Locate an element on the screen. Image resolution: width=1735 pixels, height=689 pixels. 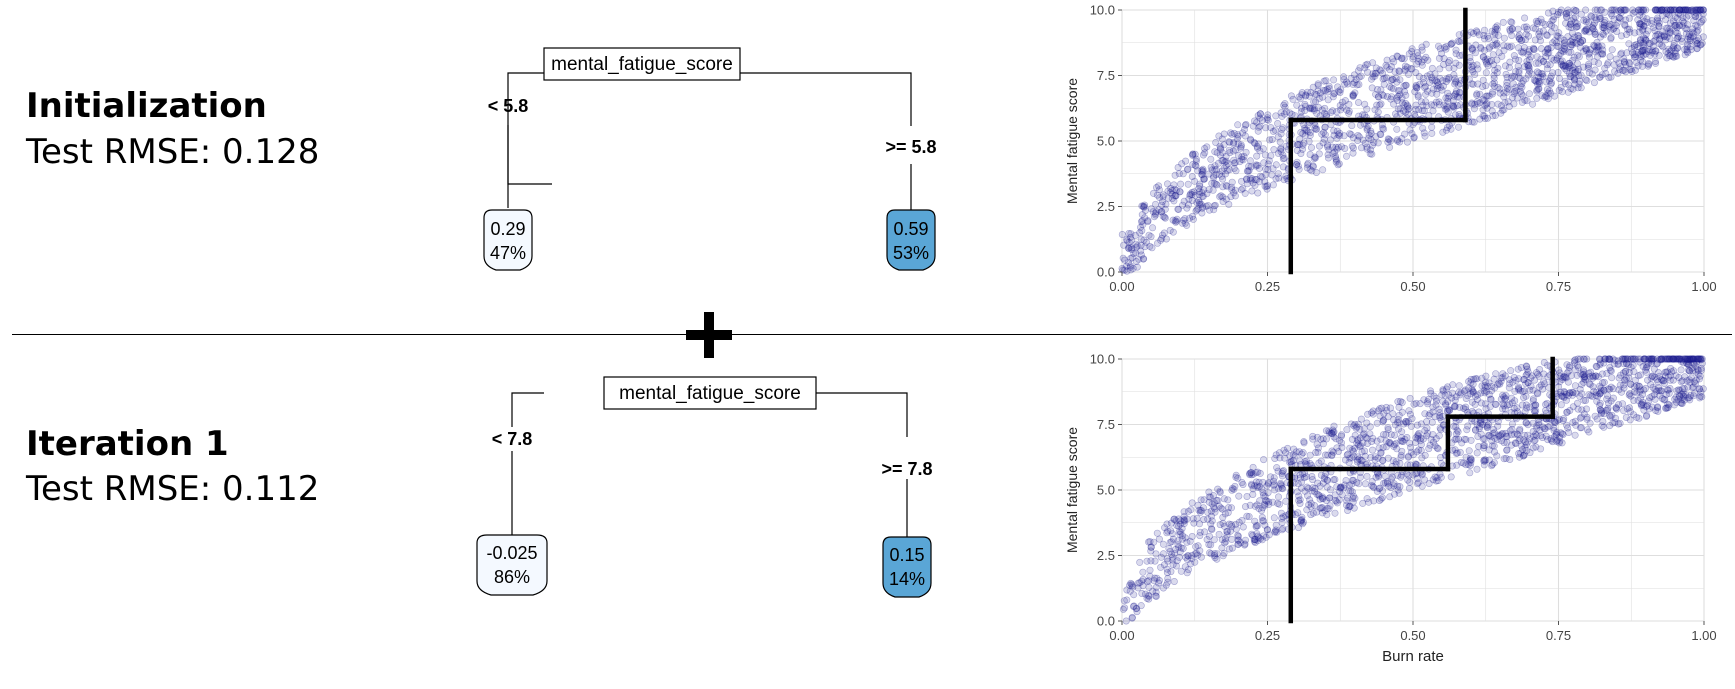
root-node-label: mental_fatigue_score is located at coordinates (710, 393).